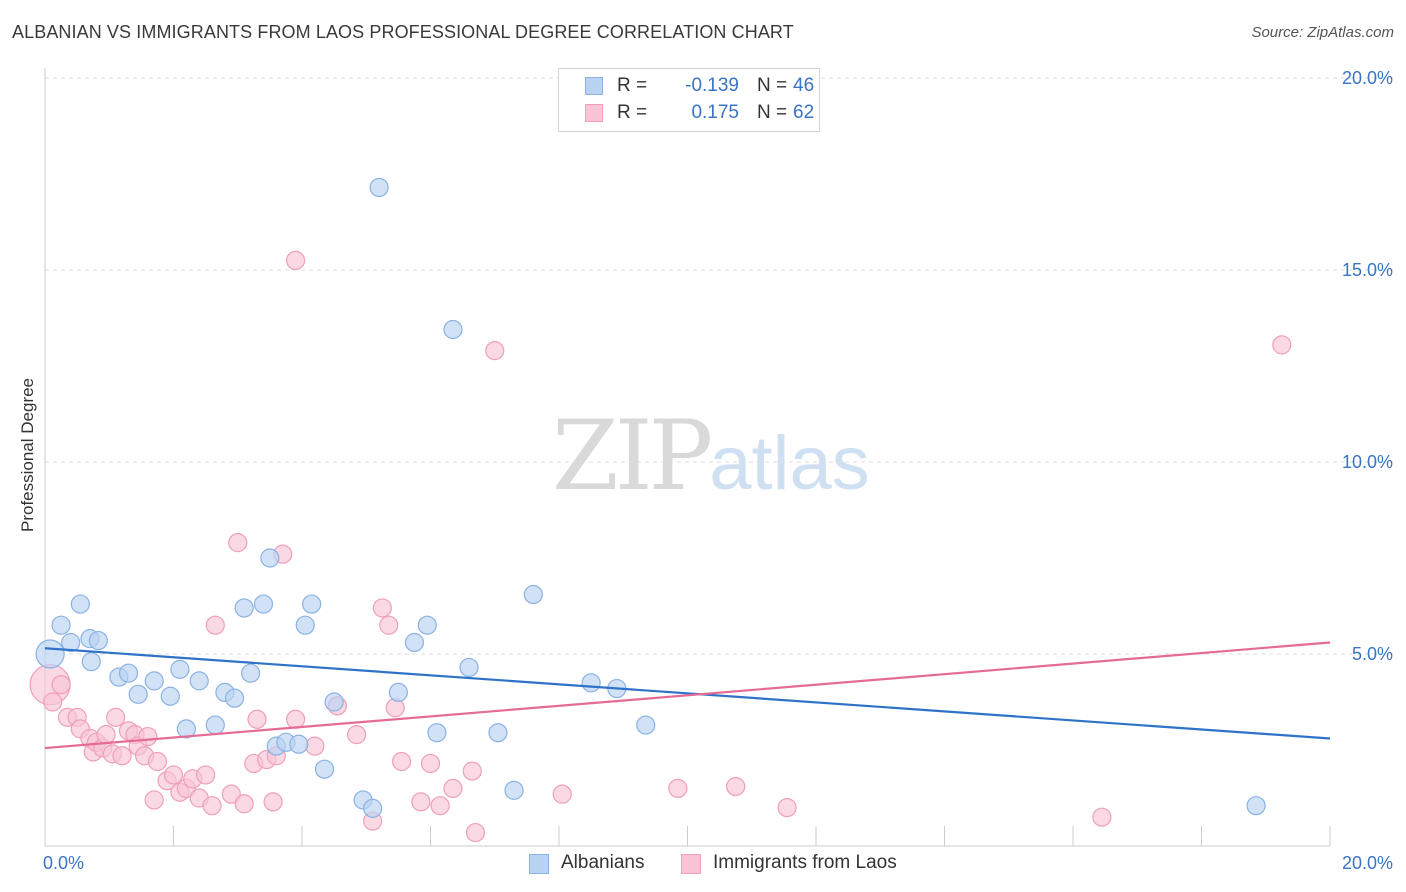 Image resolution: width=1406 pixels, height=892 pixels. Describe the element at coordinates (789, 463) in the screenshot. I see `watermark-atlas: atlas` at that location.